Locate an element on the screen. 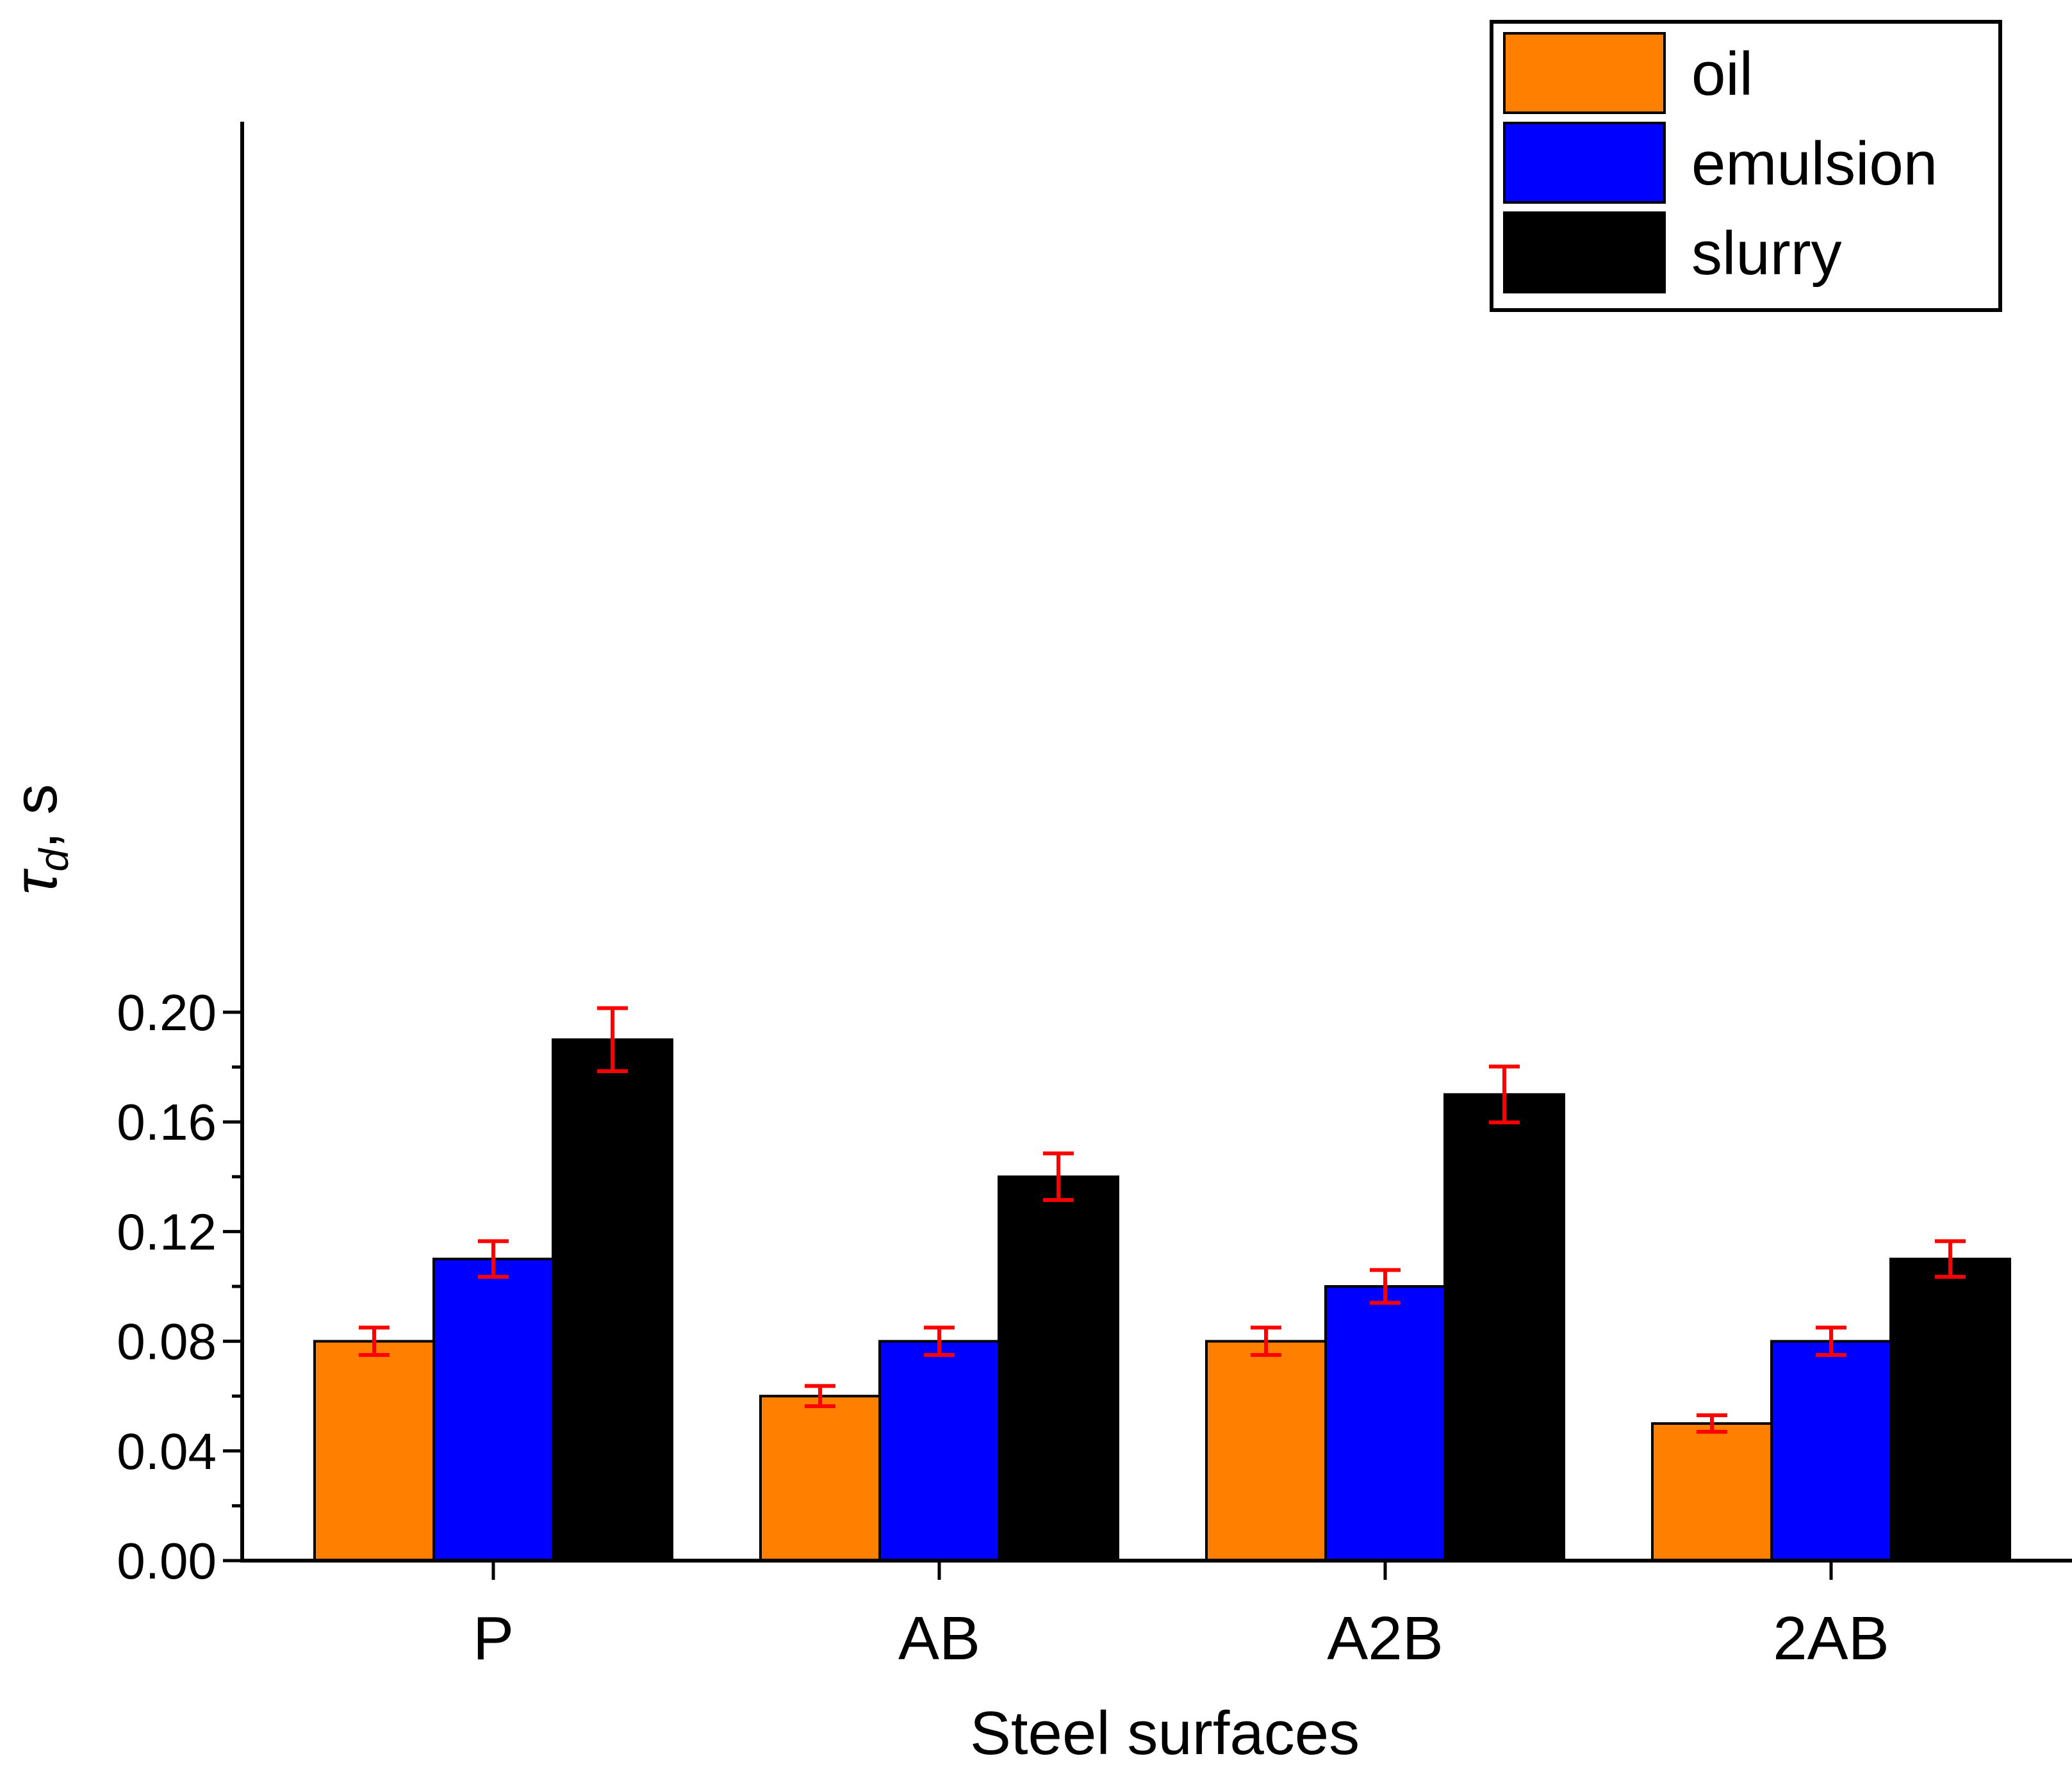 The width and height of the screenshot is (2072, 1781). error-bar-oil-2AB is located at coordinates (1712, 1423).